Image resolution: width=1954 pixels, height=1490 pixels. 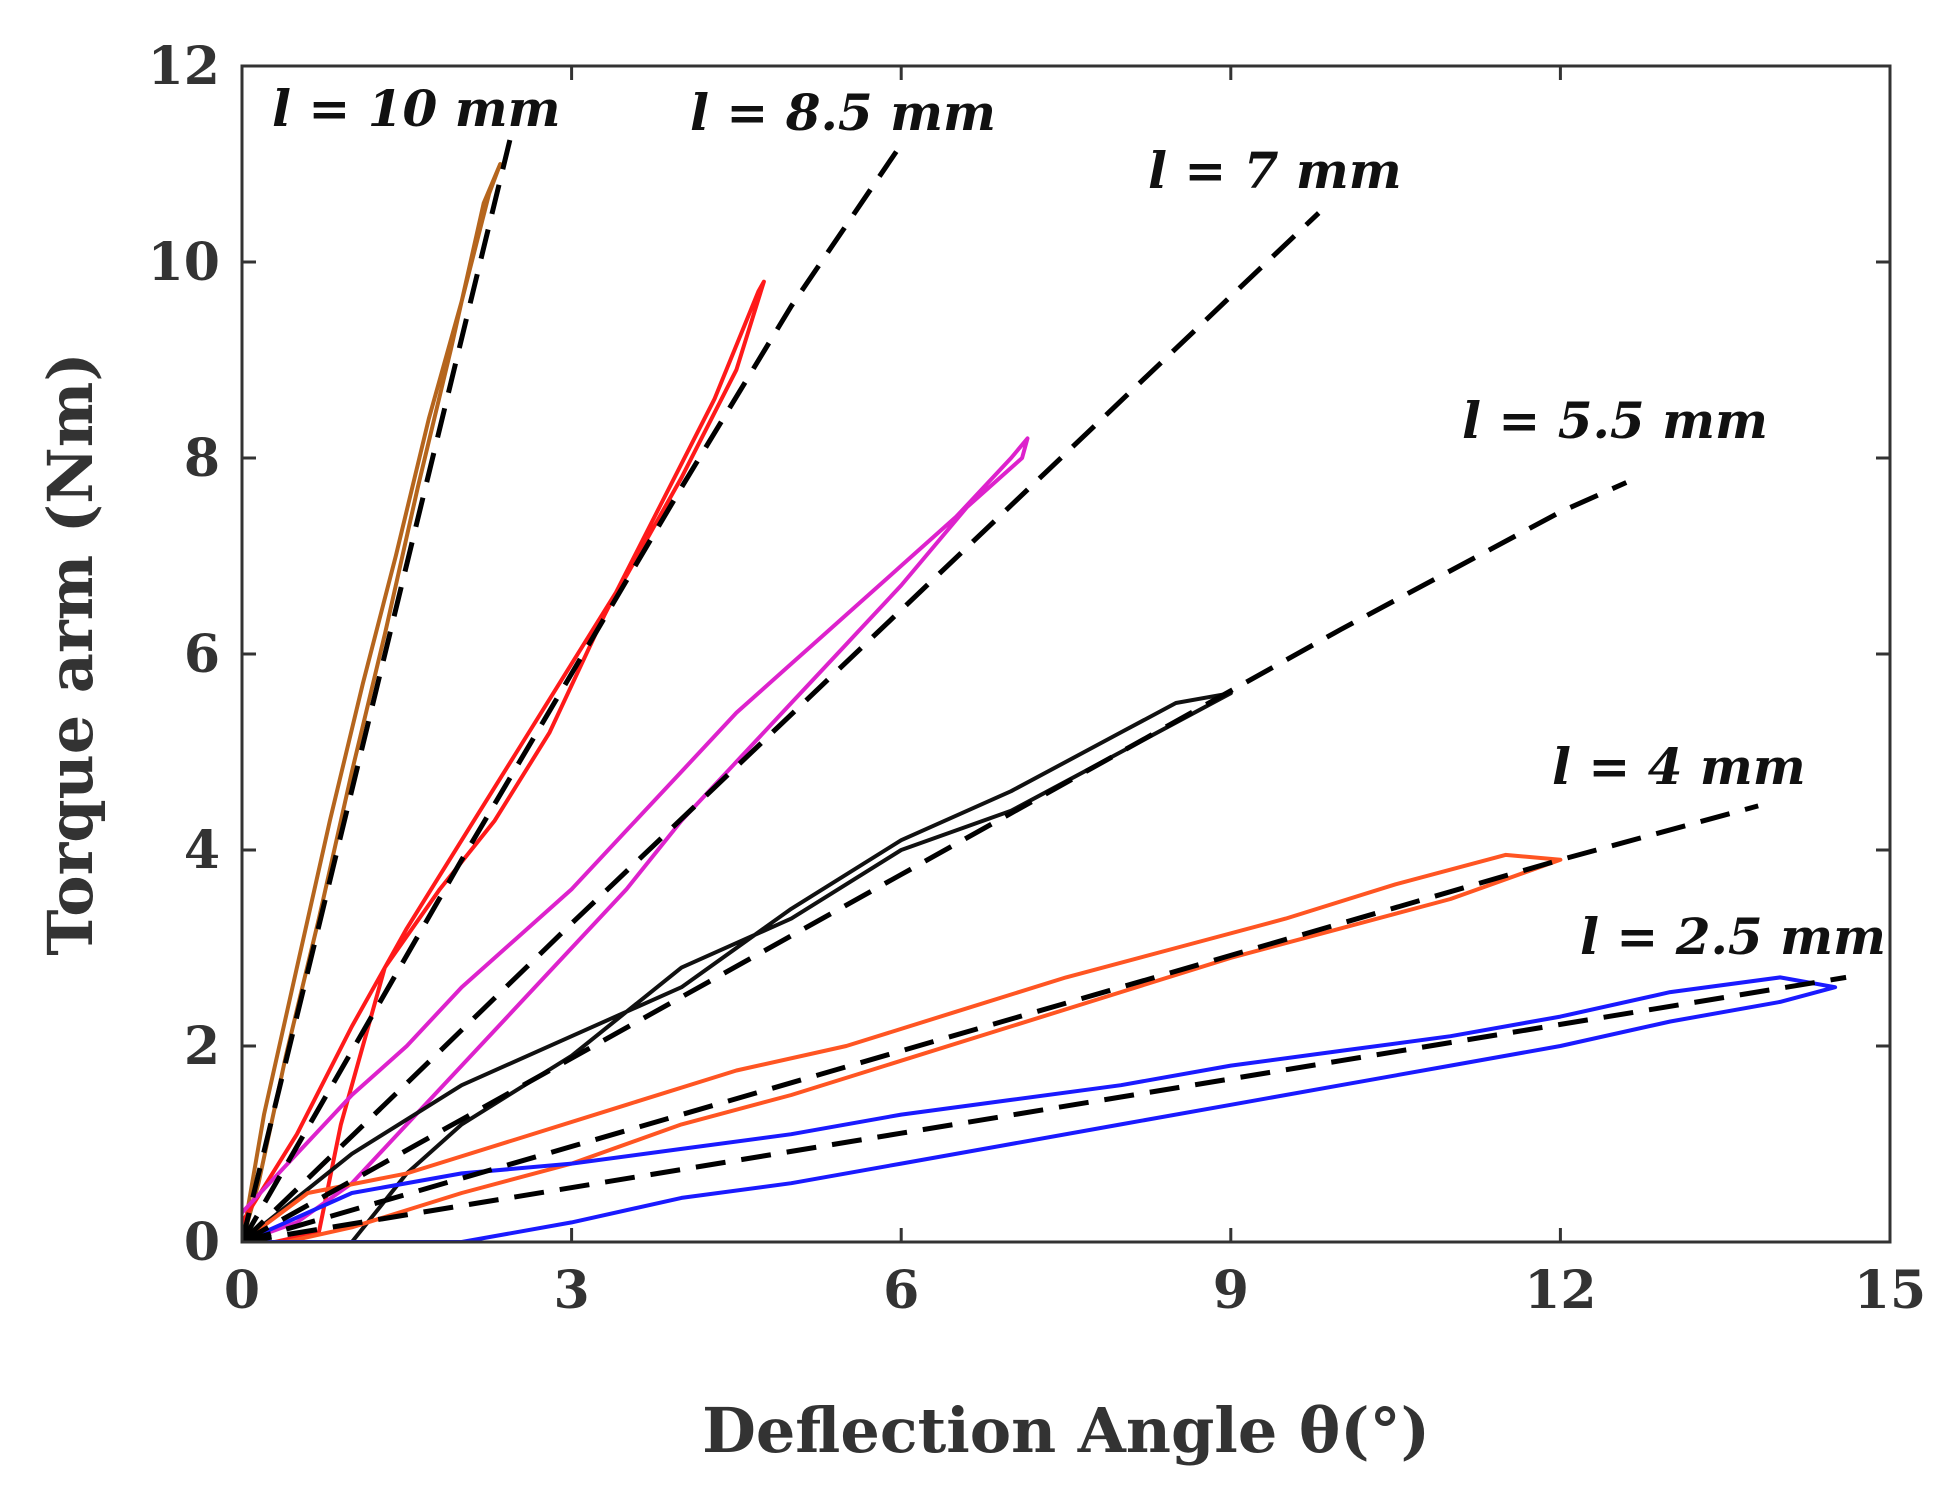 I want to click on x-tick-label: 0, so click(x=242, y=1290).